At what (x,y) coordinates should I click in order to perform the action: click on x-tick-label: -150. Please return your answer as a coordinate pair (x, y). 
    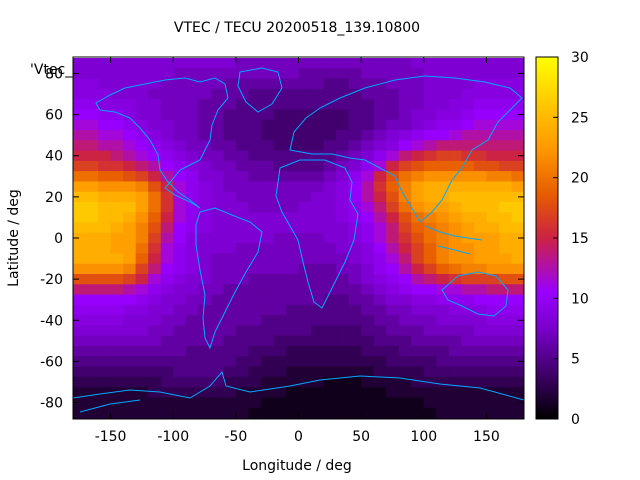
    Looking at the image, I should click on (111, 437).